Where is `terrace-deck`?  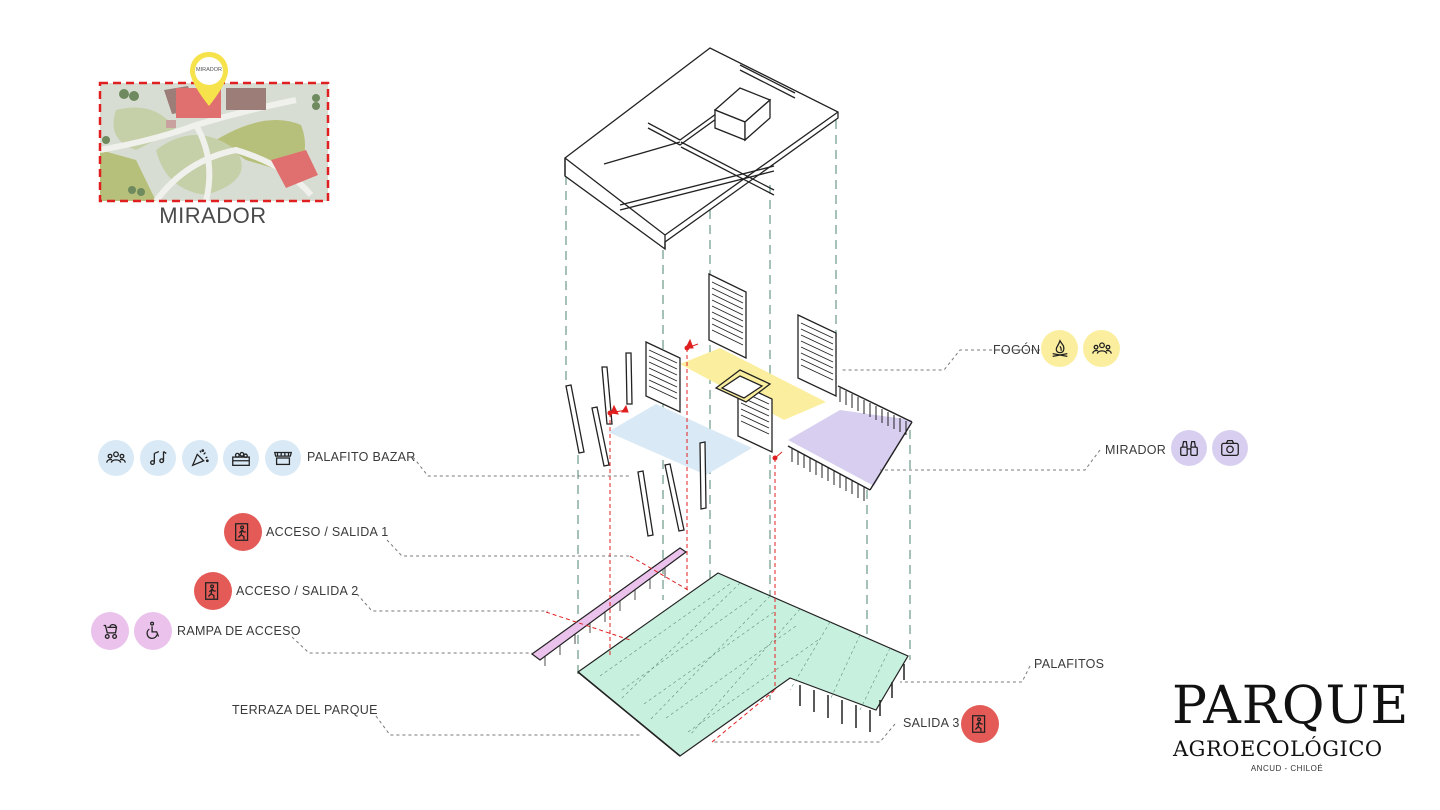 terrace-deck is located at coordinates (743, 664).